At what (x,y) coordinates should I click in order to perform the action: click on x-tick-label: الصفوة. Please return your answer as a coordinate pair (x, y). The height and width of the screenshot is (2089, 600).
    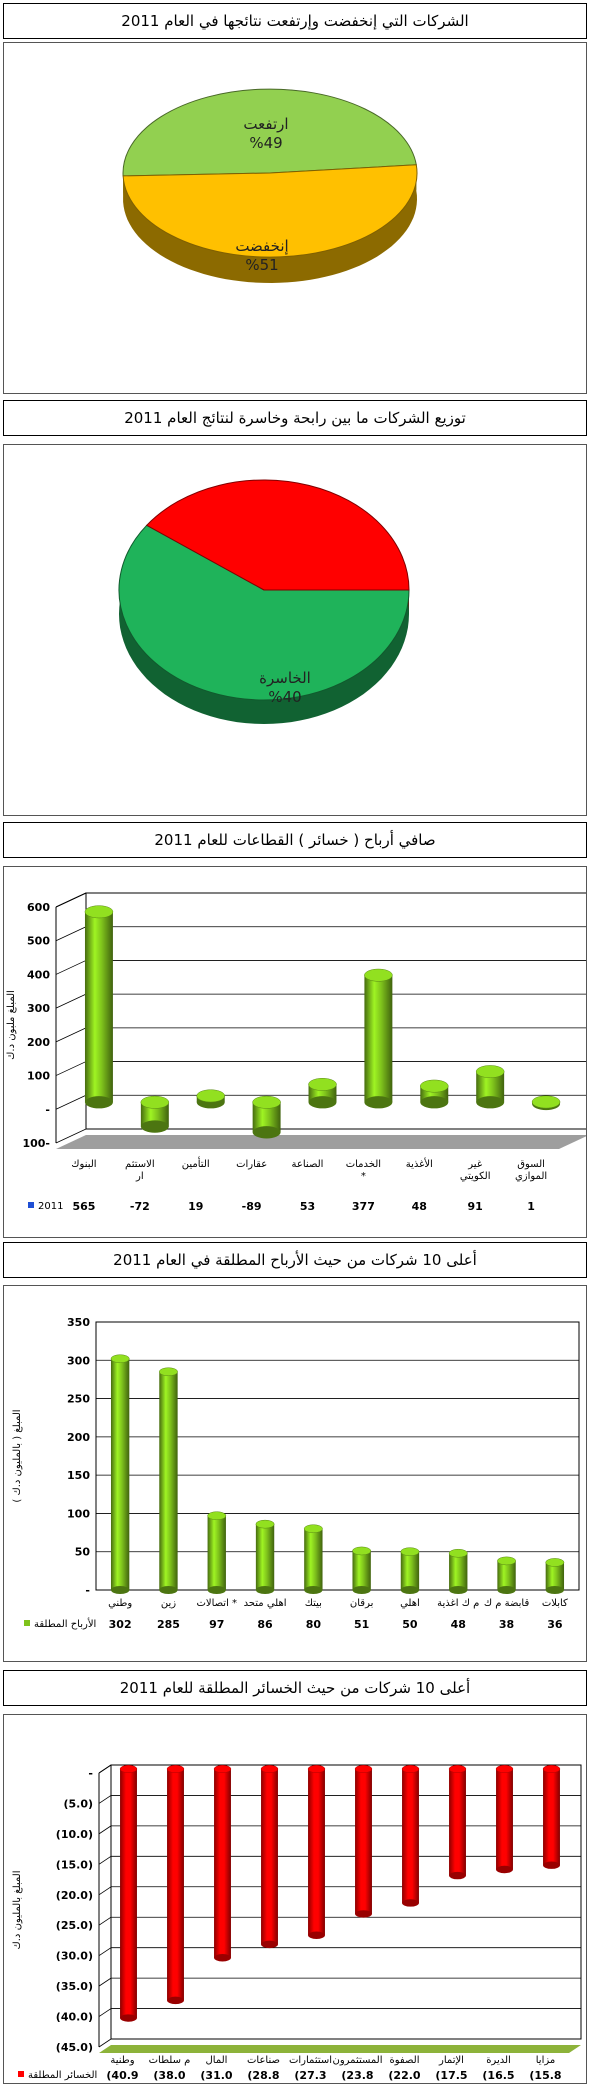
    Looking at the image, I should click on (405, 2060).